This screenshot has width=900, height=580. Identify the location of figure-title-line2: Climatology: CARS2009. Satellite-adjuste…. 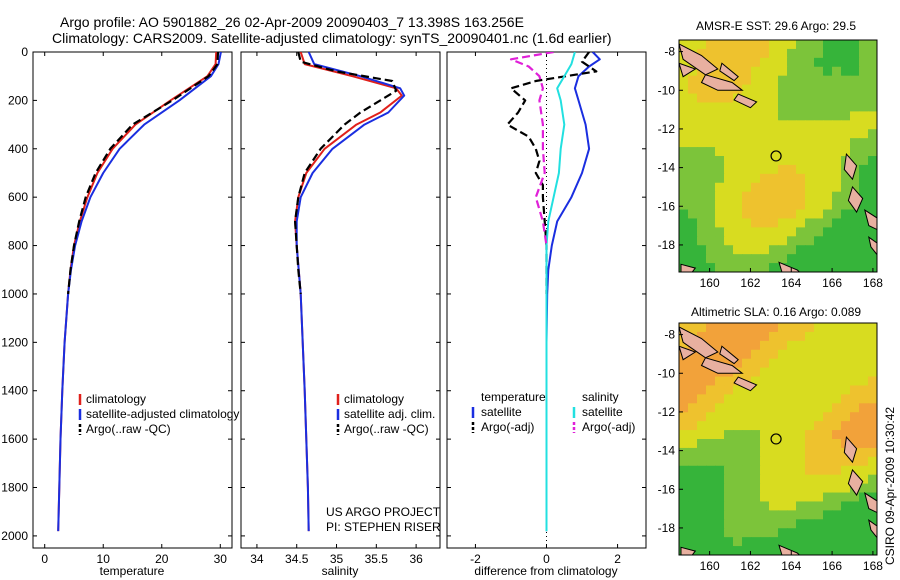
(332, 38).